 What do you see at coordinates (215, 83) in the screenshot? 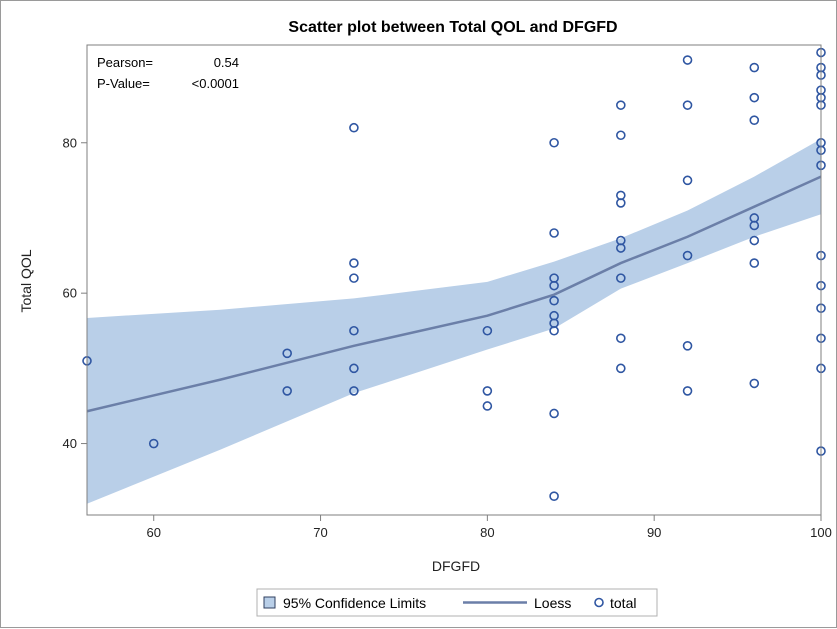
I see `pvalue-value: <0.0001` at bounding box center [215, 83].